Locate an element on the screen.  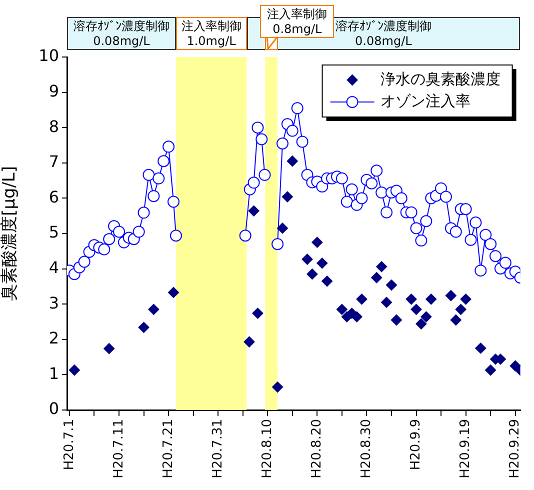
x-tick-label: H20.8.20 is located at coordinates (317, 448).